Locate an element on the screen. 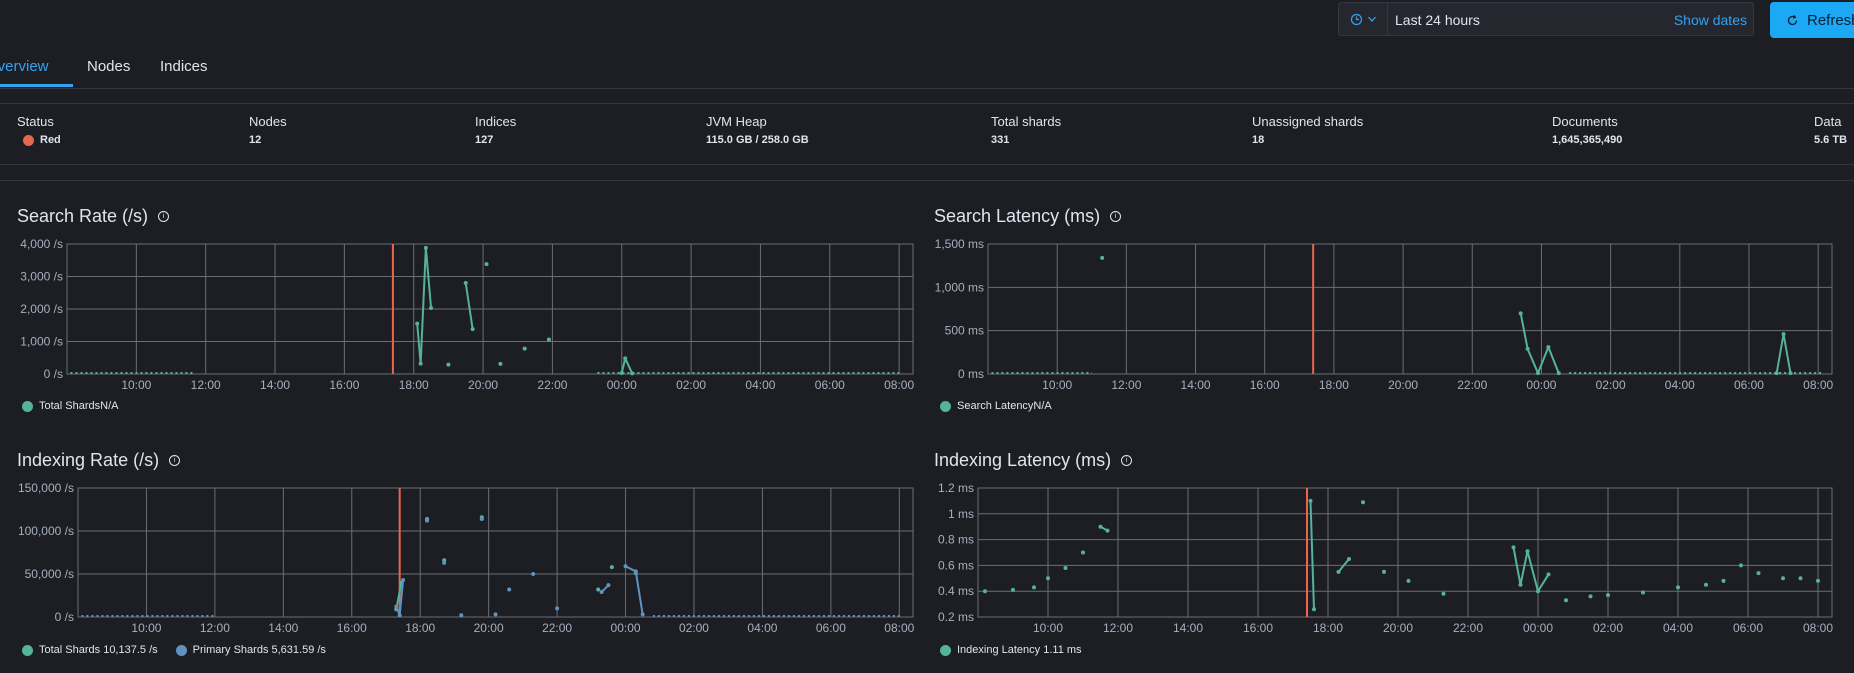 This screenshot has height=673, width=1854. documents-value: 1,645,365,490 is located at coordinates (1587, 140).